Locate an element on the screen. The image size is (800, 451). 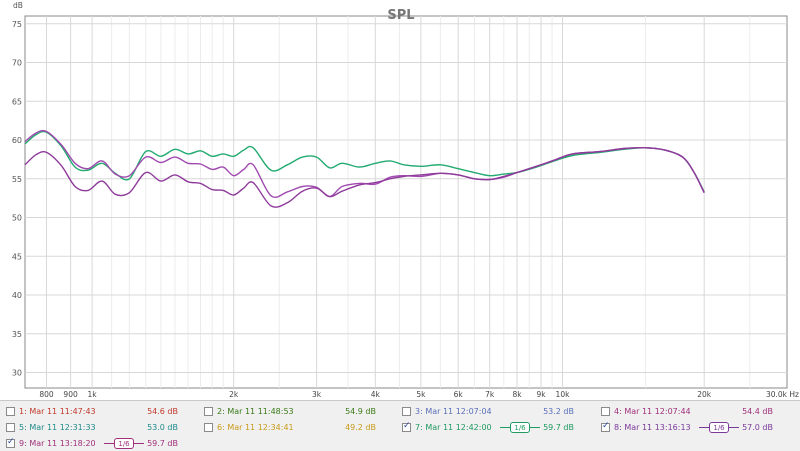
x-tick-label: 7k is located at coordinates (490, 394).